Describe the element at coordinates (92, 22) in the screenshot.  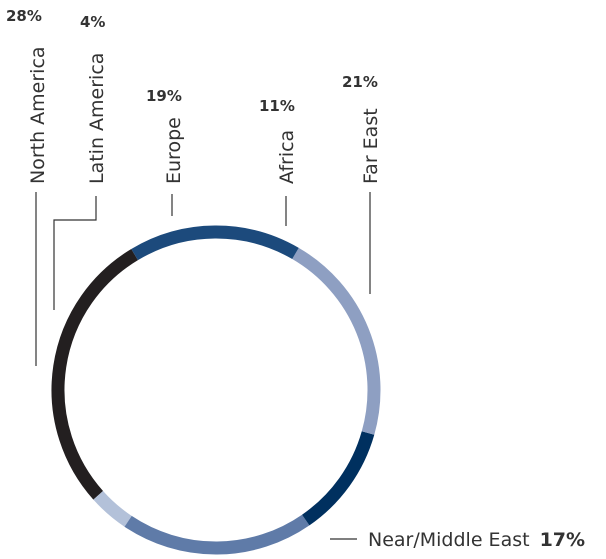
I see `pct-latin-america: 4%` at that location.